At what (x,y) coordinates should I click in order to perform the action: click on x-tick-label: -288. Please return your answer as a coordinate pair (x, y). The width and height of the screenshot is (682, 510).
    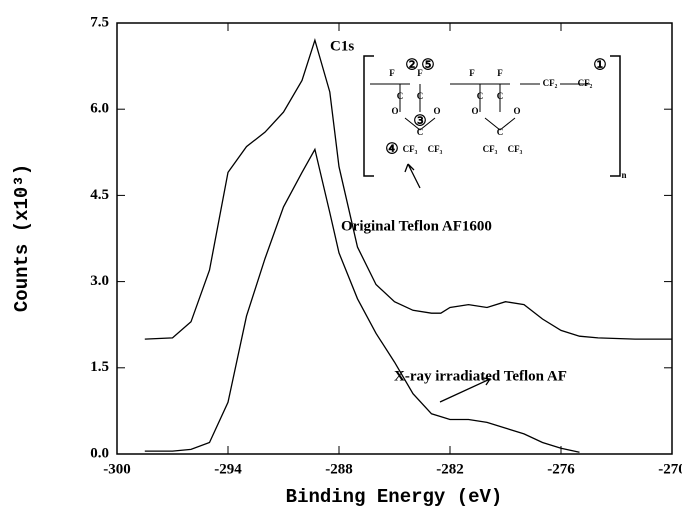
    Looking at the image, I should click on (339, 469).